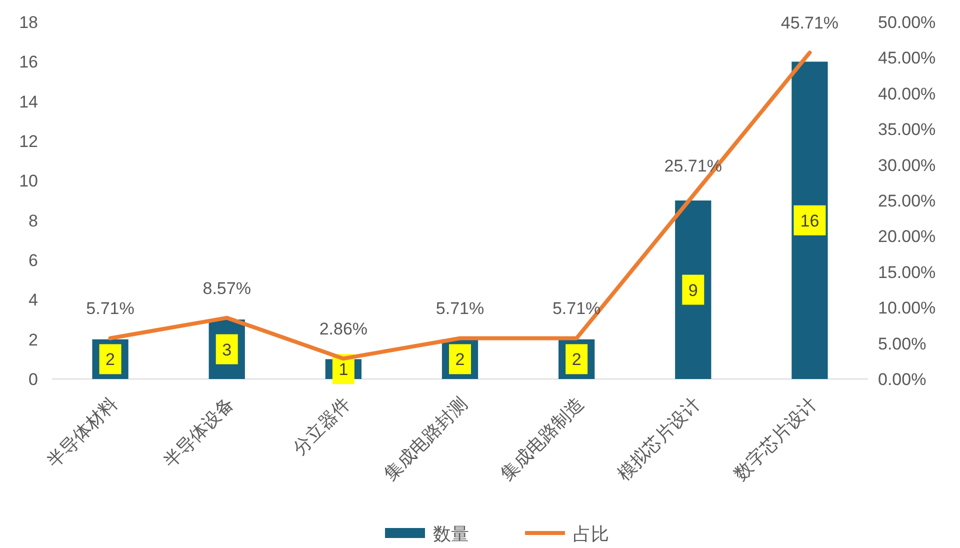 This screenshot has height=548, width=960. Describe the element at coordinates (907, 308) in the screenshot. I see `y2-tick-label: 10.00%` at that location.